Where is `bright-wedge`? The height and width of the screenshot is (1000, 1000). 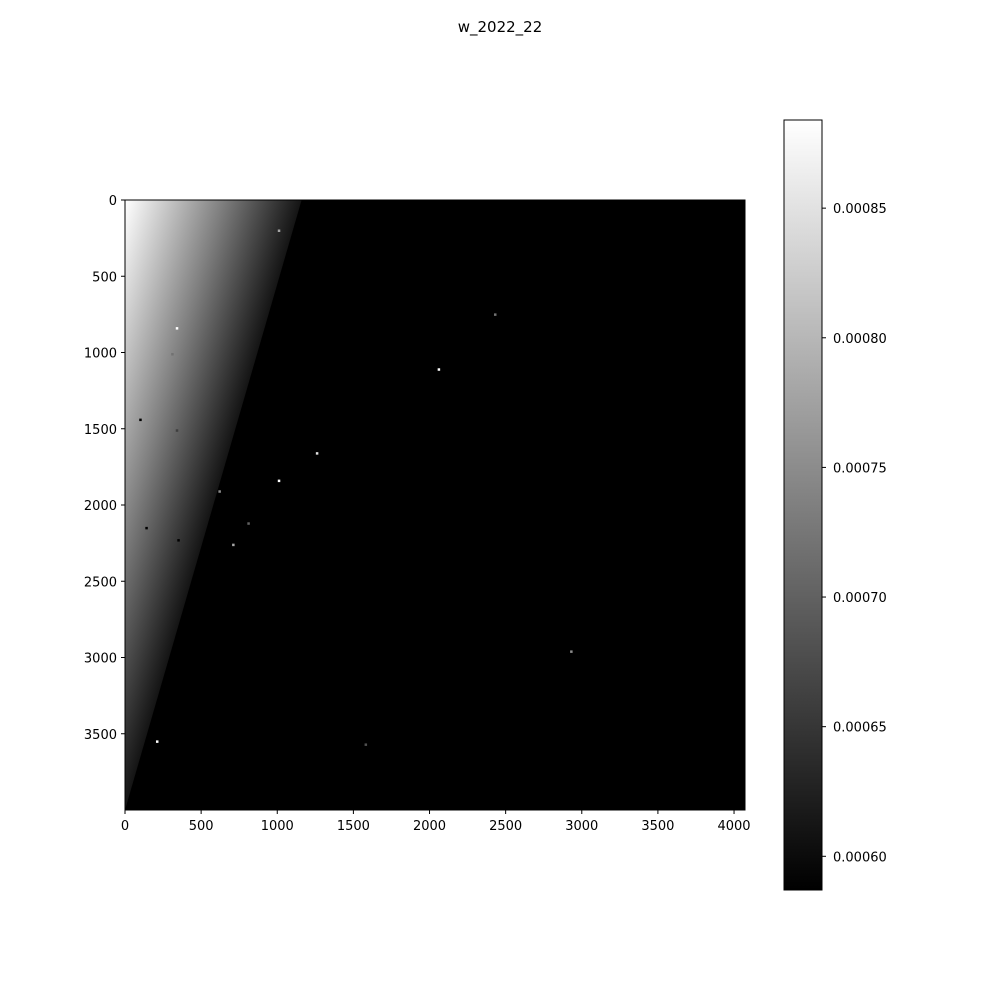
bright-wedge is located at coordinates (213, 505).